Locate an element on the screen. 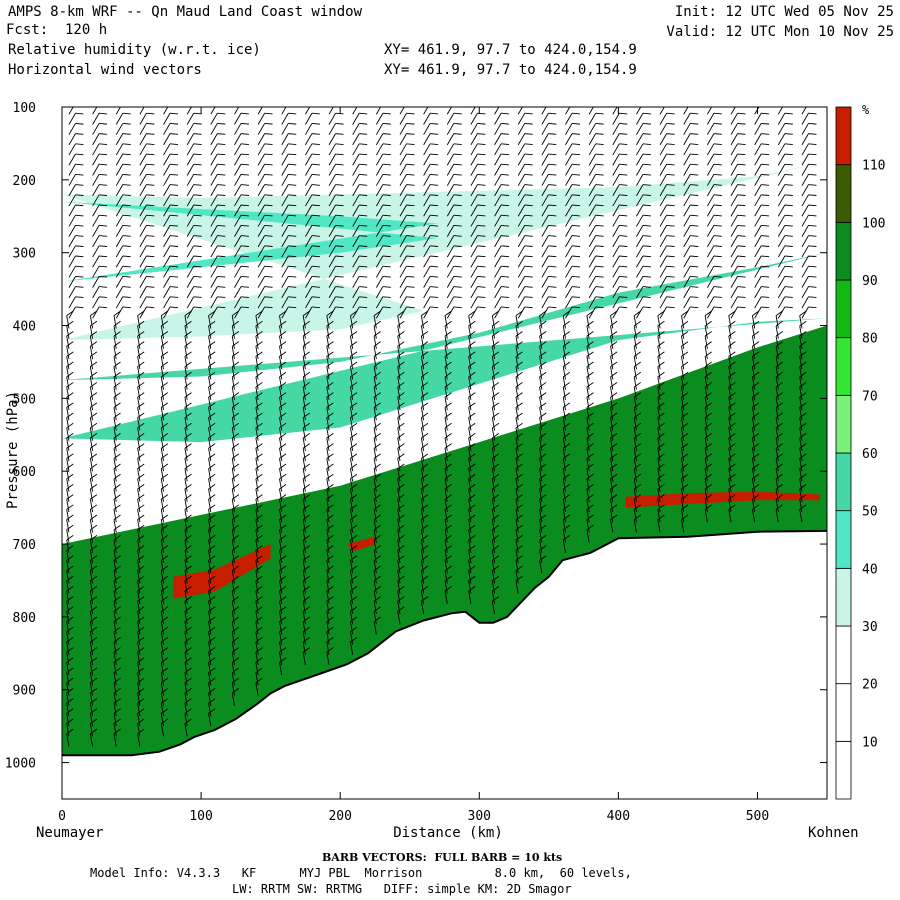 The width and height of the screenshot is (900, 900). x-tick-label: 0 is located at coordinates (62, 816).